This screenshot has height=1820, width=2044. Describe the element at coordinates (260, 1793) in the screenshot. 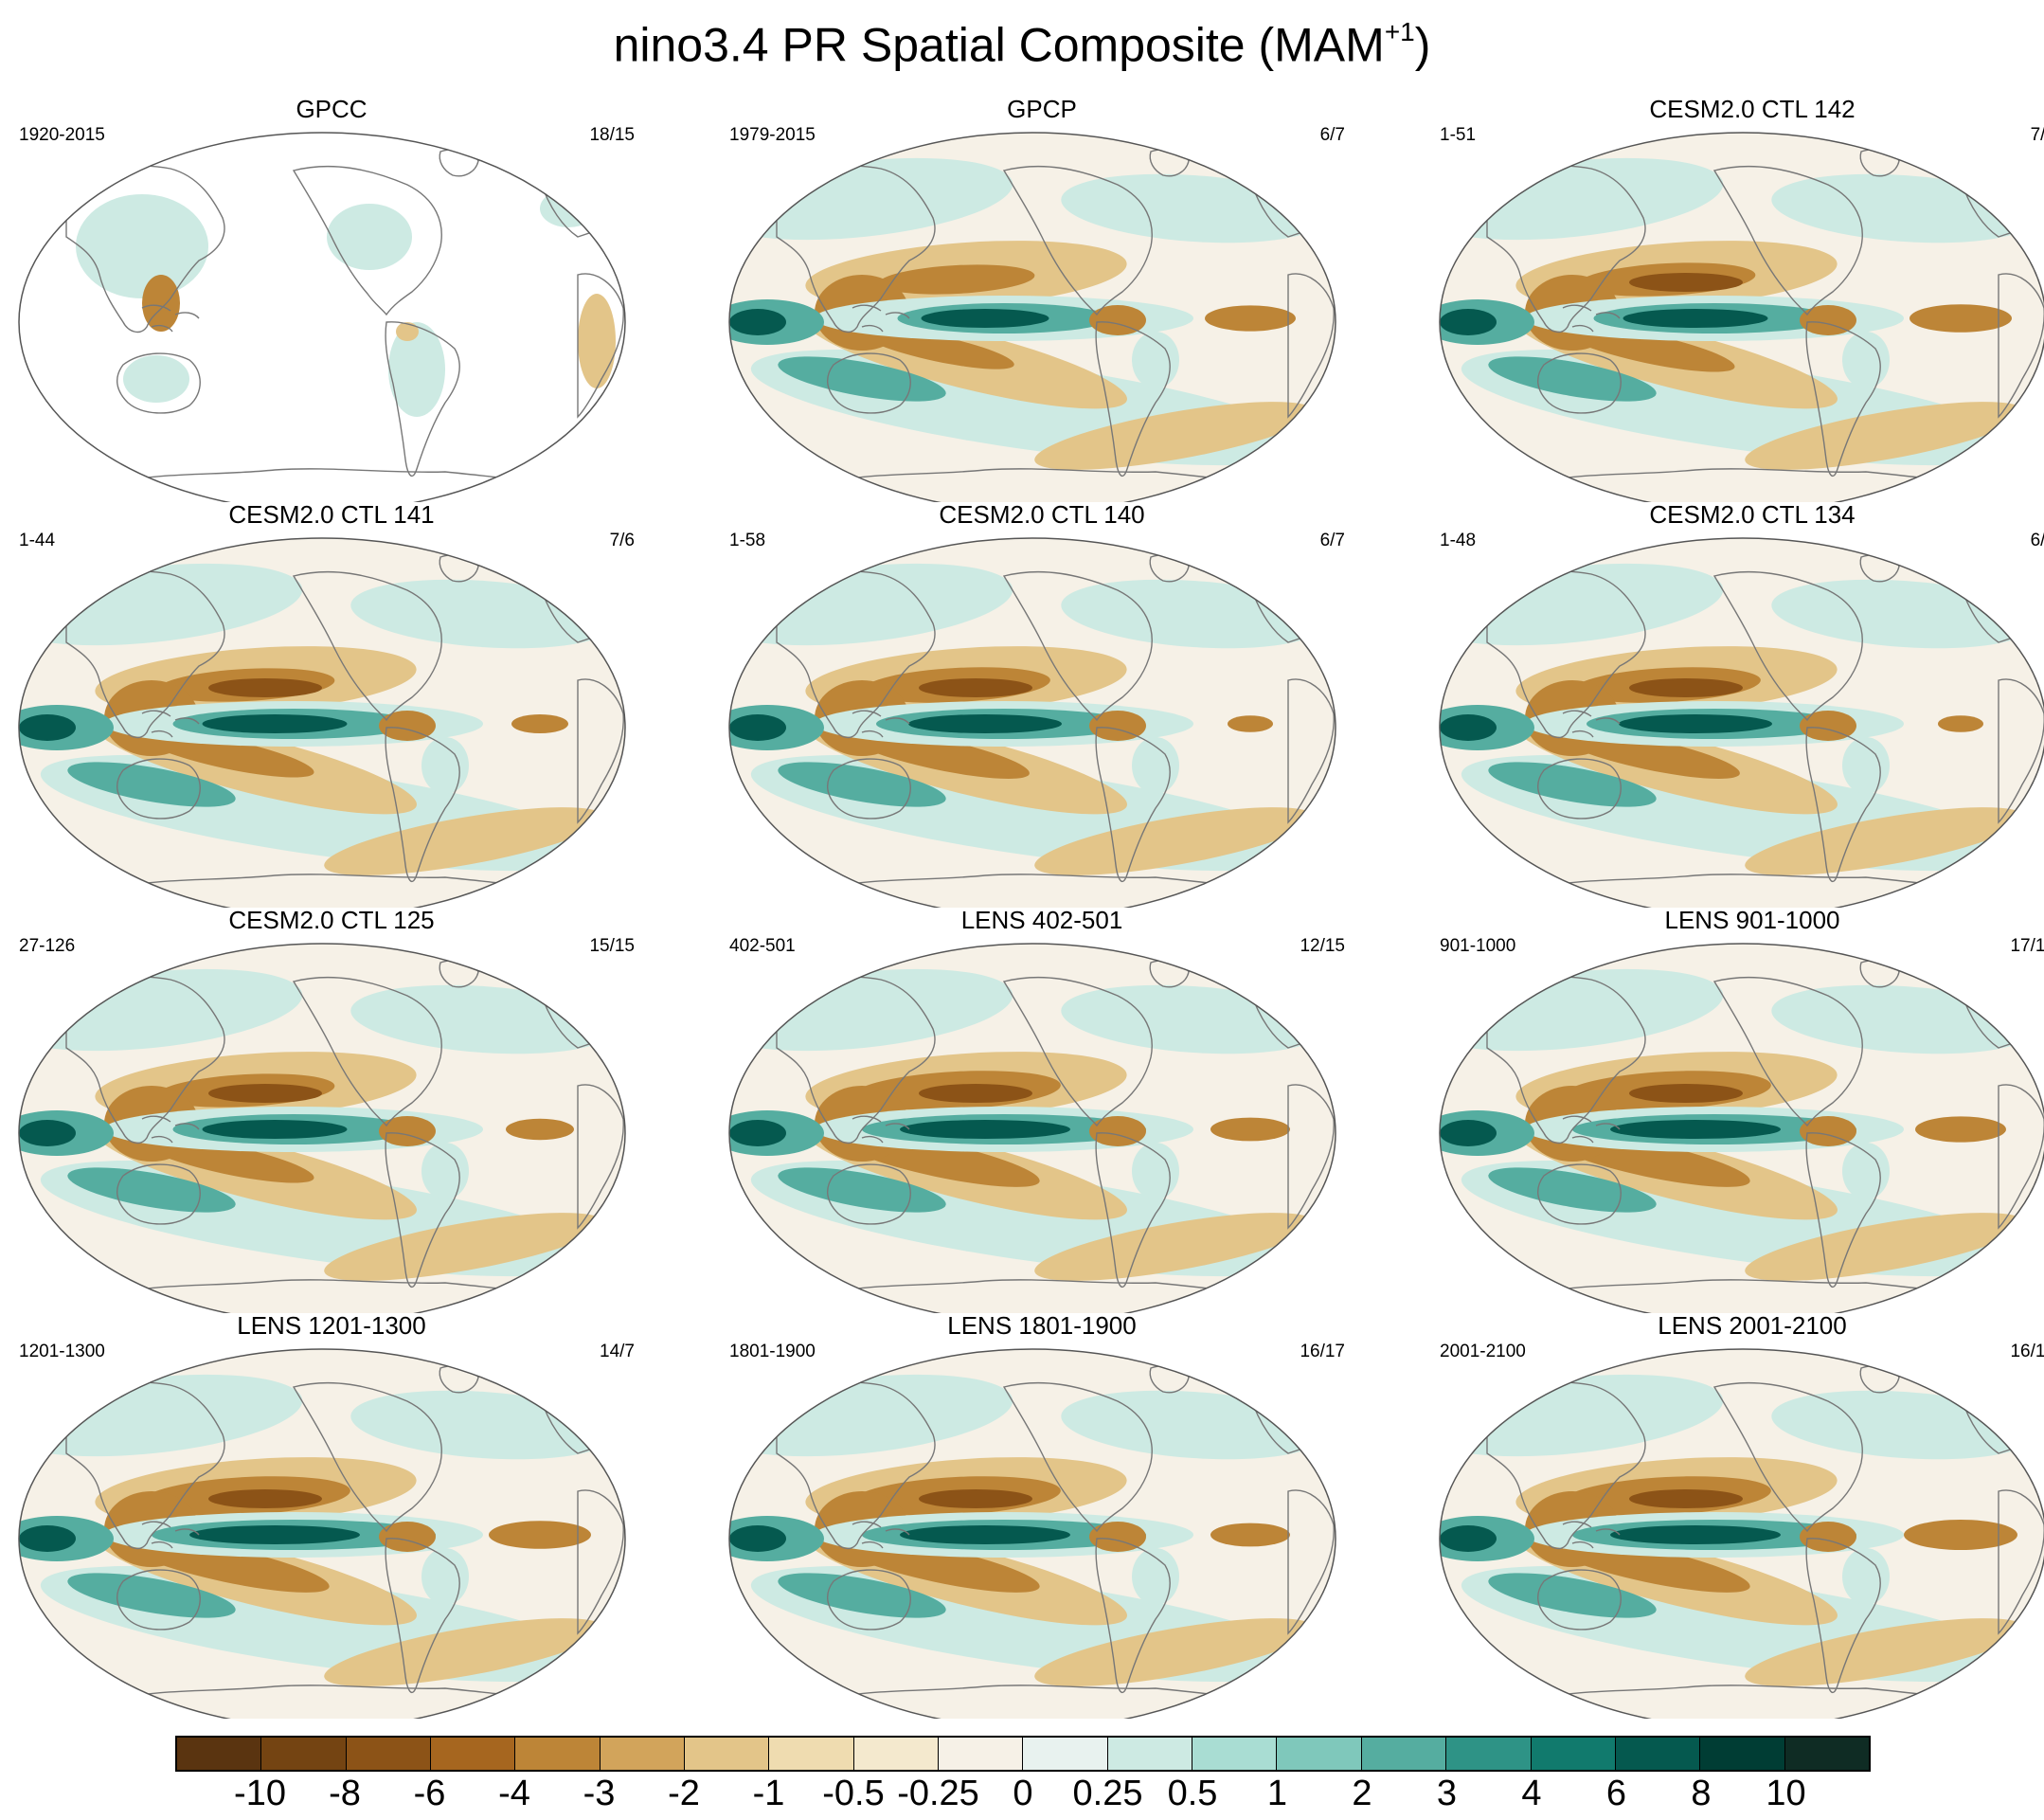

I see `colorbar-tick-label: -10` at that location.